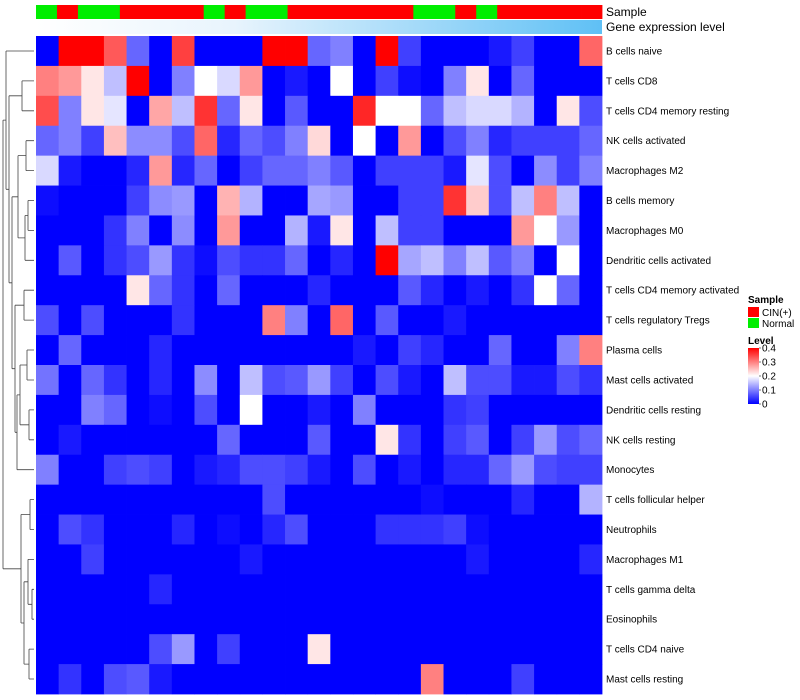 The width and height of the screenshot is (800, 700). Describe the element at coordinates (640, 440) in the screenshot. I see `row-label: NK cells resting` at that location.